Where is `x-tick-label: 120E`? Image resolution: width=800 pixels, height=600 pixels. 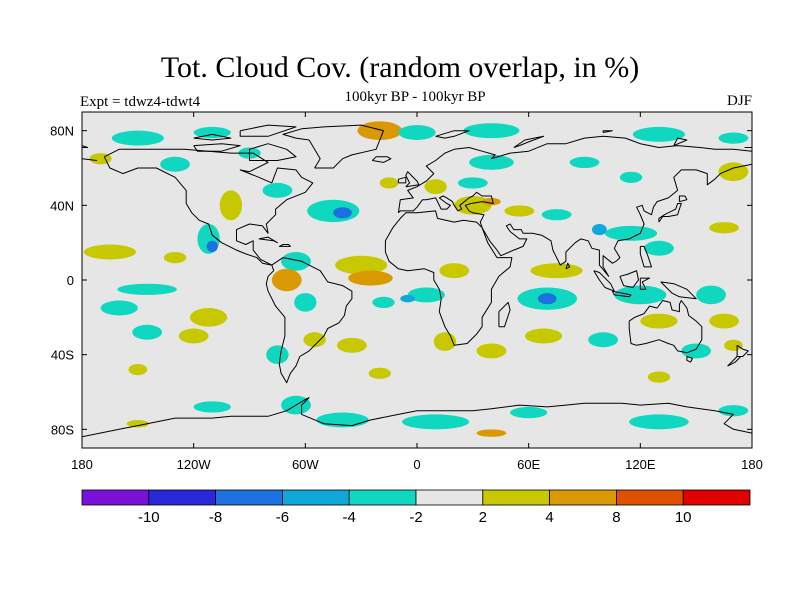 x-tick-label: 120E is located at coordinates (640, 464).